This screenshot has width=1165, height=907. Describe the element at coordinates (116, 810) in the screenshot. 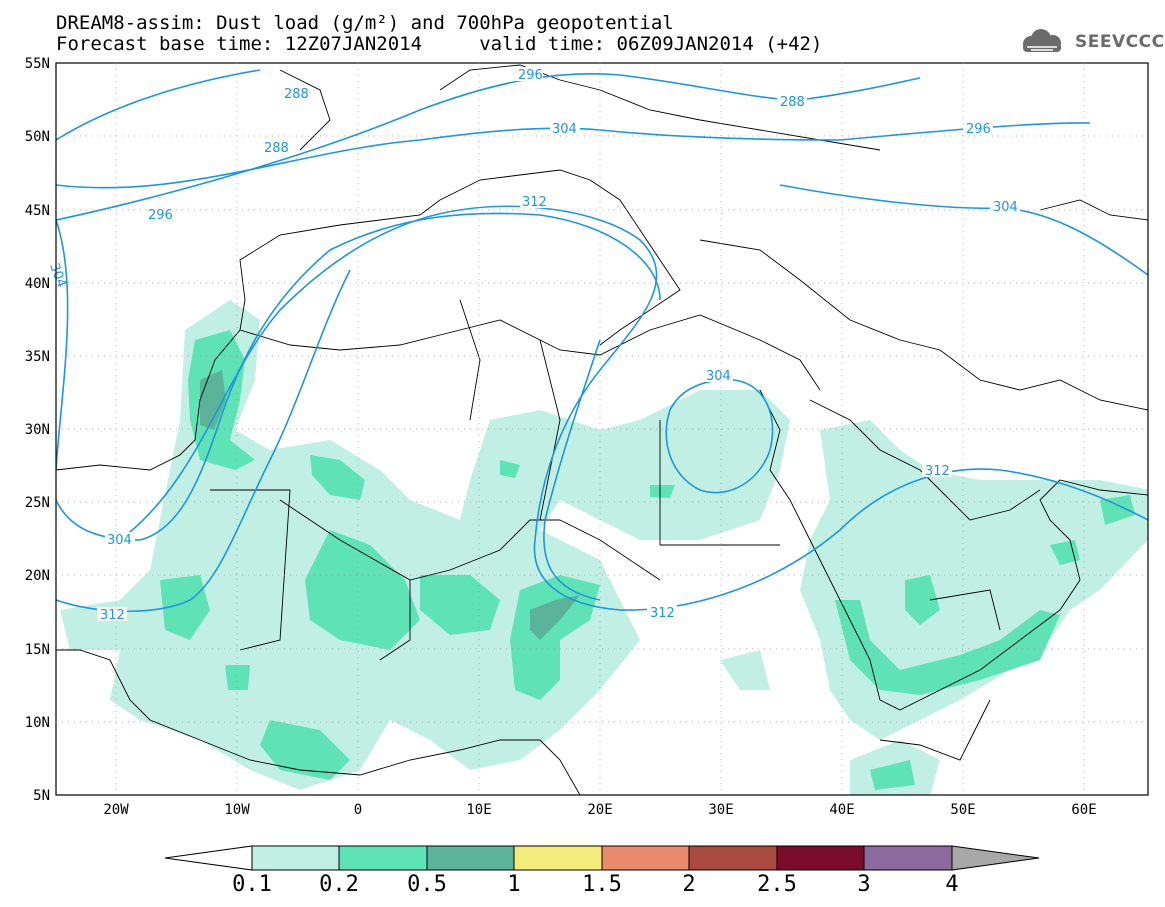

I see `svg-text: 20W` at that location.